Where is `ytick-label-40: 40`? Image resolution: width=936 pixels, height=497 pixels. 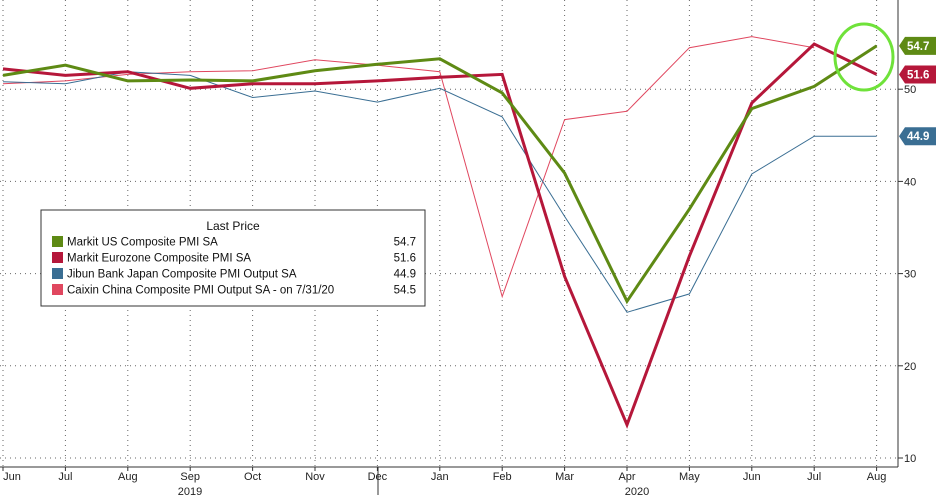
ytick-label-40: 40 is located at coordinates (910, 182).